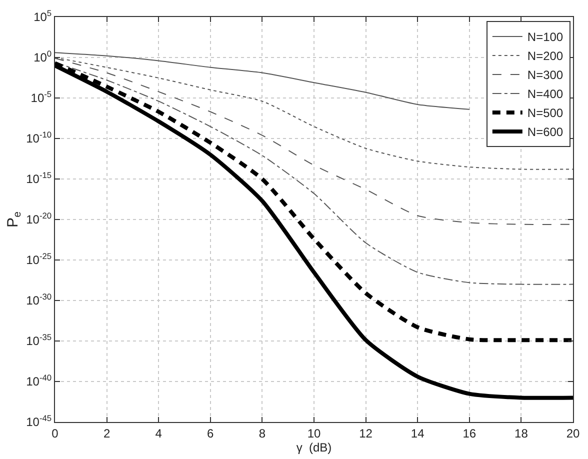 The height and width of the screenshot is (459, 588). I want to click on legend-label: N=500, so click(545, 113).